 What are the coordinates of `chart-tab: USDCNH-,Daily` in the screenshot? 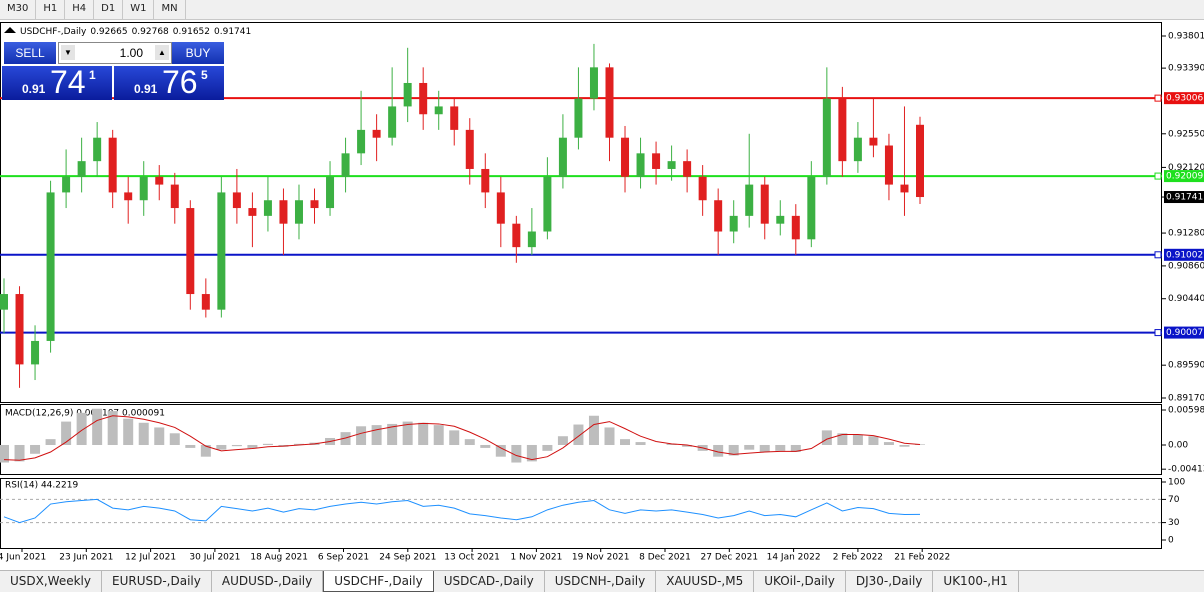 It's located at (601, 581).